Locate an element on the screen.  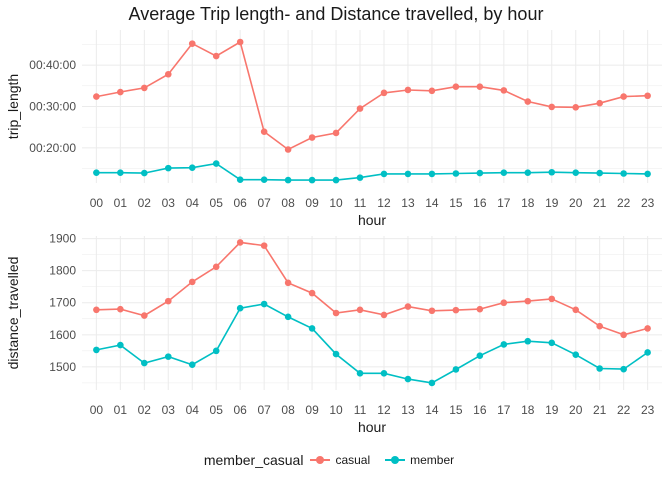
trip-length-y-tick-label: 00:30:00 is located at coordinates (52, 107).